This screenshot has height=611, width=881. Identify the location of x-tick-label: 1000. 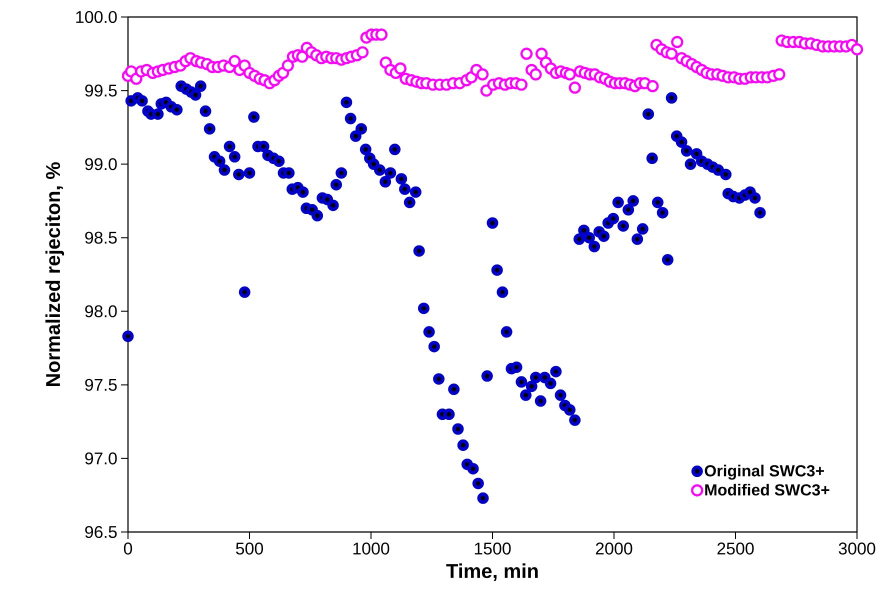
(371, 548).